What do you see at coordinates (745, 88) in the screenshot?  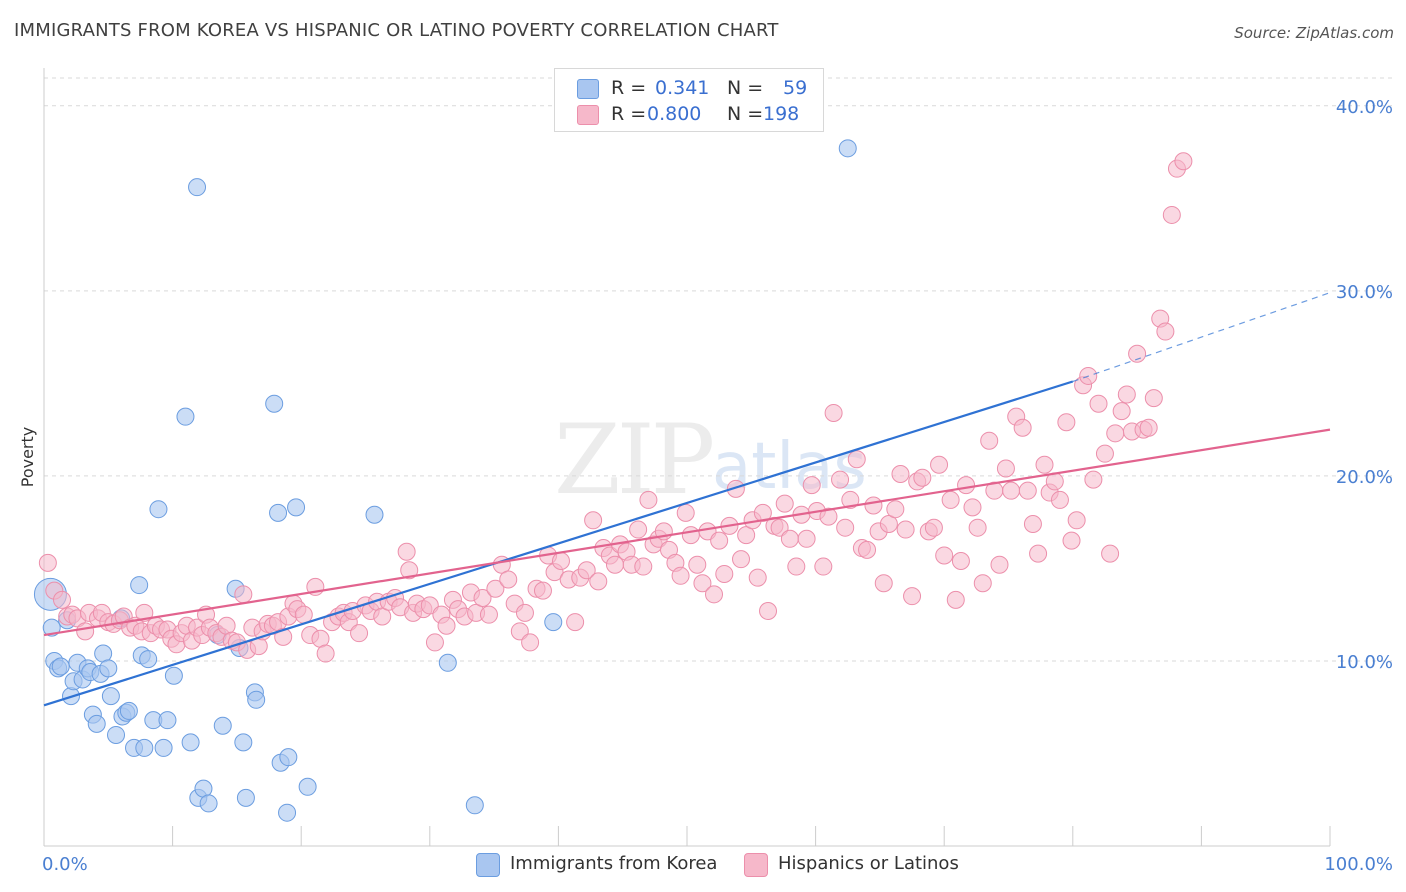 I see `korea-n-label: N =` at bounding box center [745, 88].